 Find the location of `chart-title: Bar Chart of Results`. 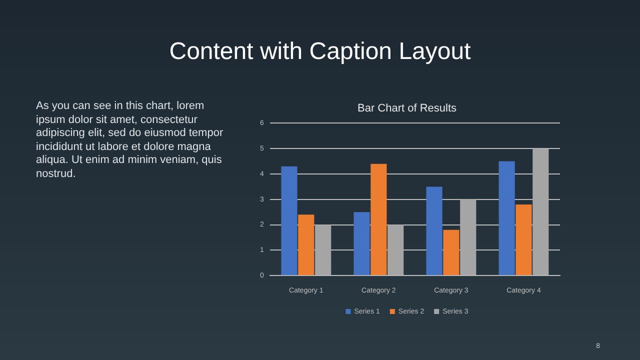

chart-title: Bar Chart of Results is located at coordinates (407, 108).